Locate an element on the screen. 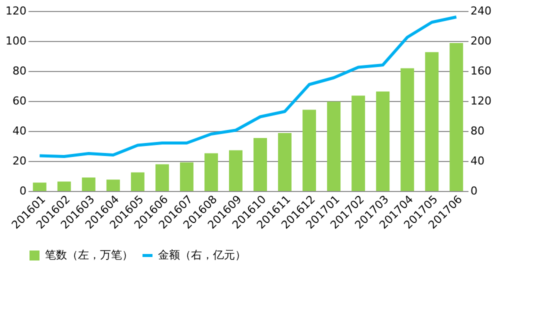 The image size is (552, 312). legend-label: 金额（右，亿元） is located at coordinates (202, 255).